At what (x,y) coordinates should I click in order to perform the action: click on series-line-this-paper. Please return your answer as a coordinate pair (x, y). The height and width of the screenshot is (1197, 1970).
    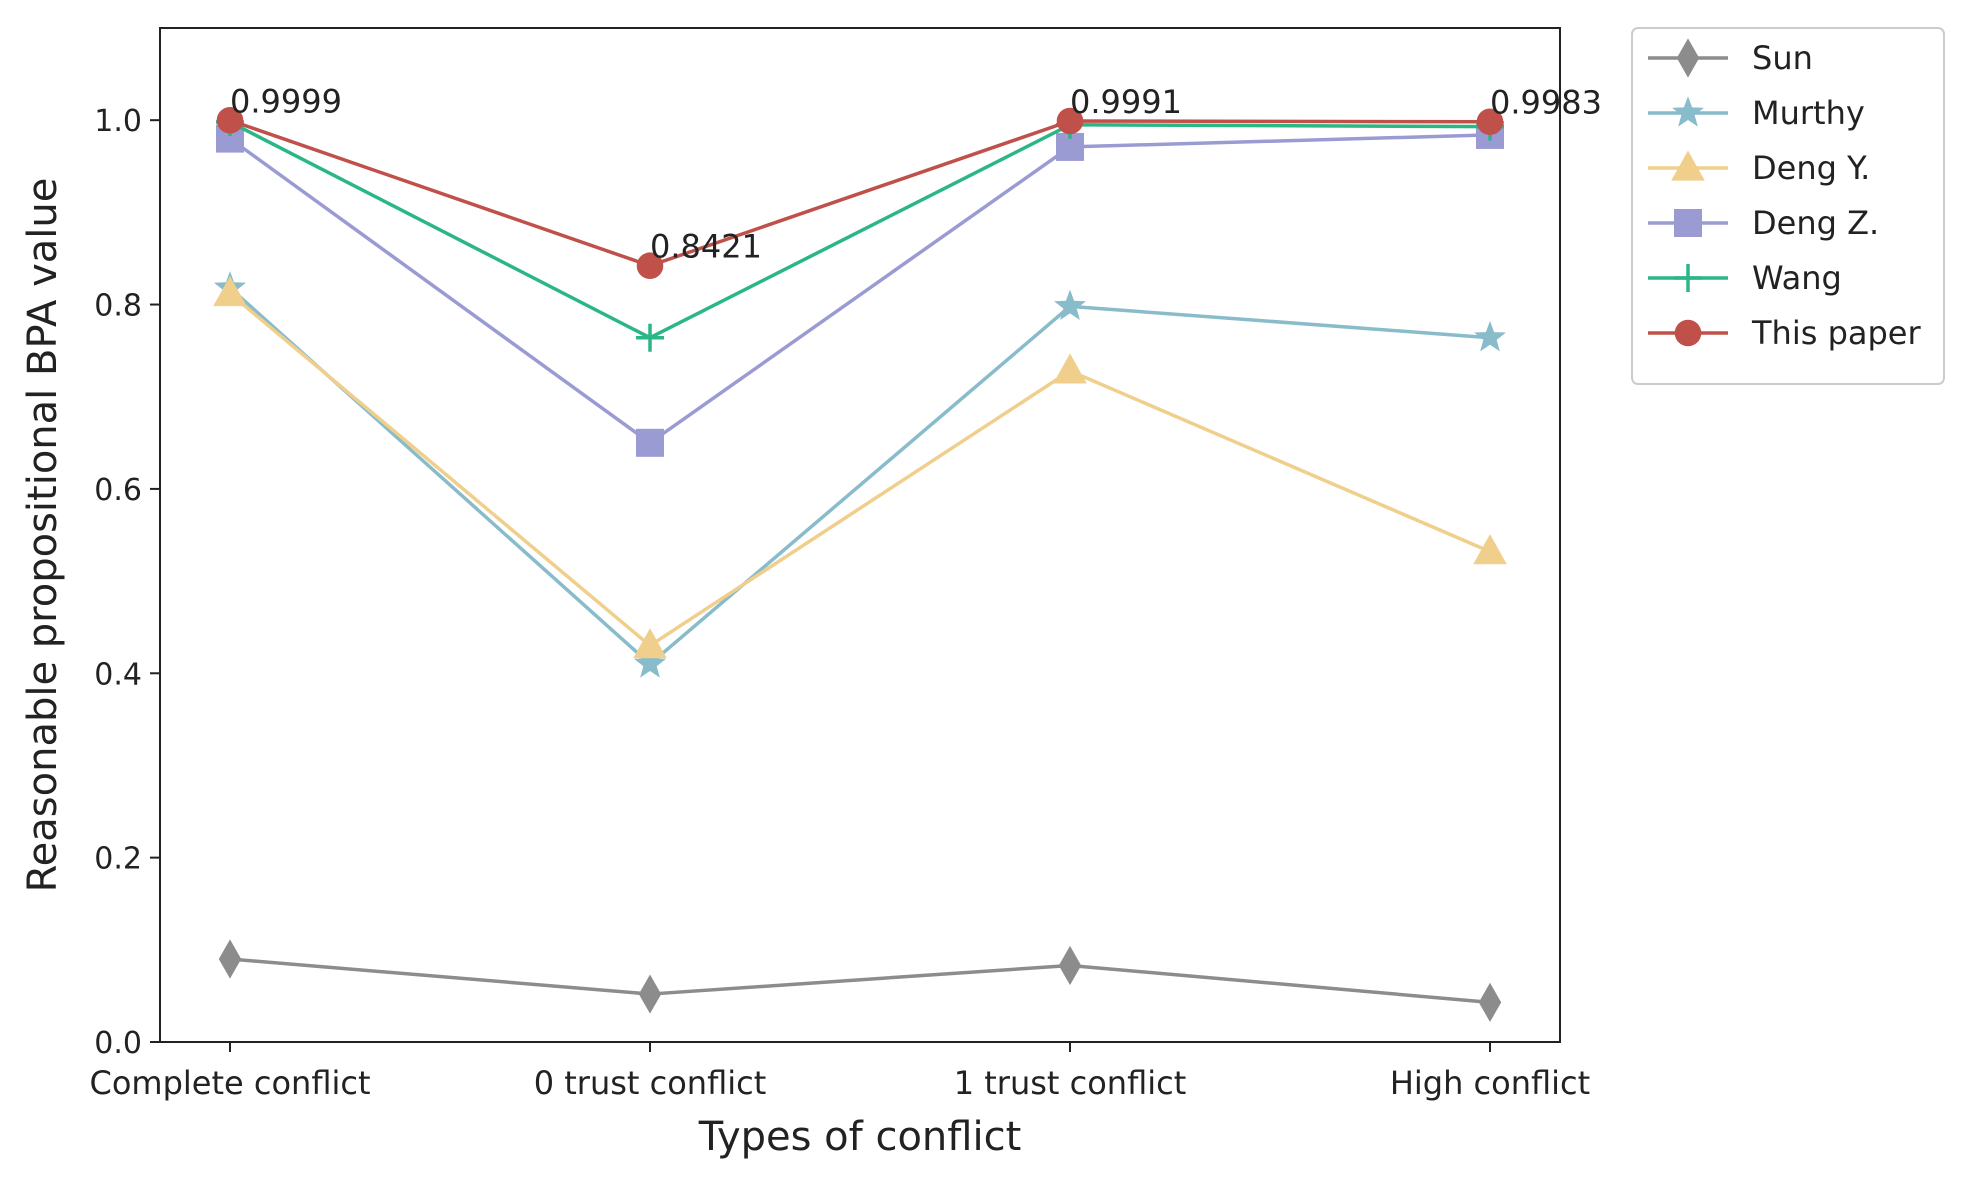
    Looking at the image, I should click on (860, 193).